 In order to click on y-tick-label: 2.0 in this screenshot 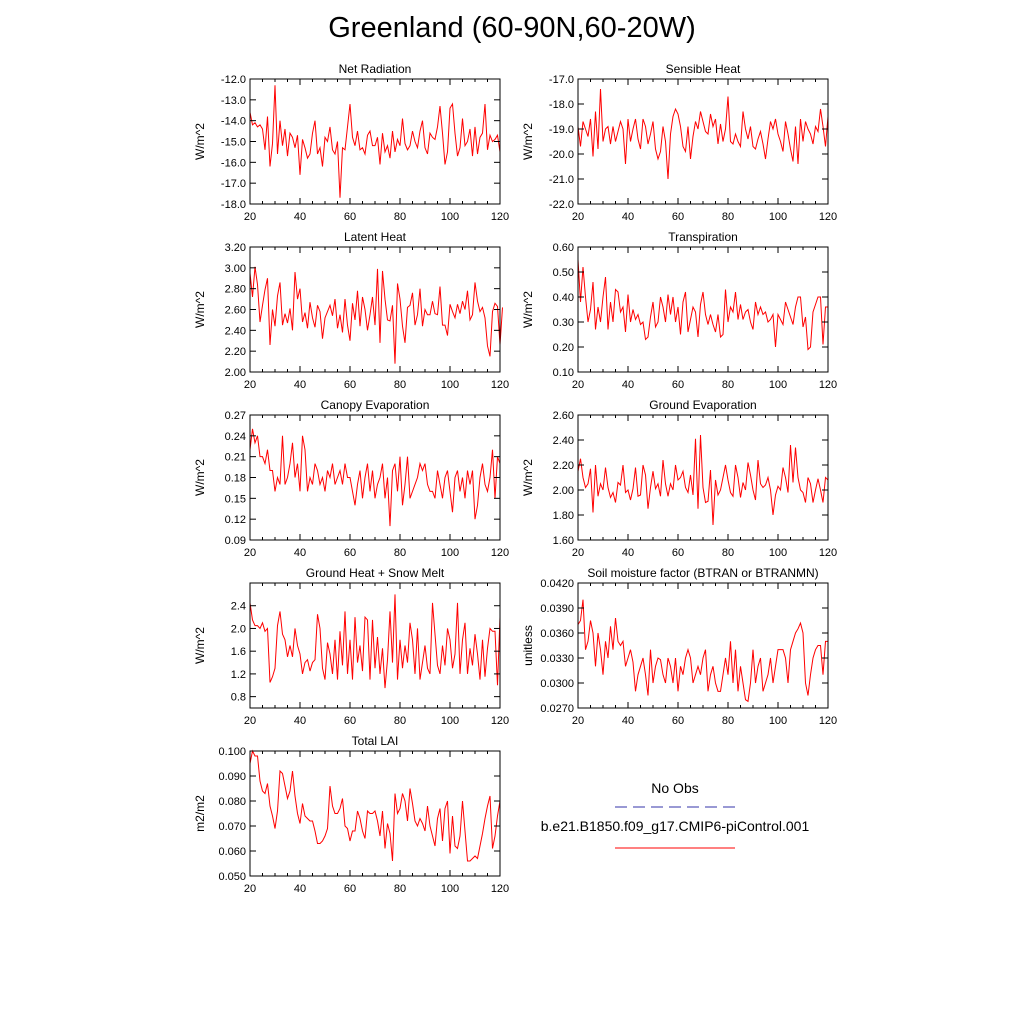, I will do `click(238, 629)`.